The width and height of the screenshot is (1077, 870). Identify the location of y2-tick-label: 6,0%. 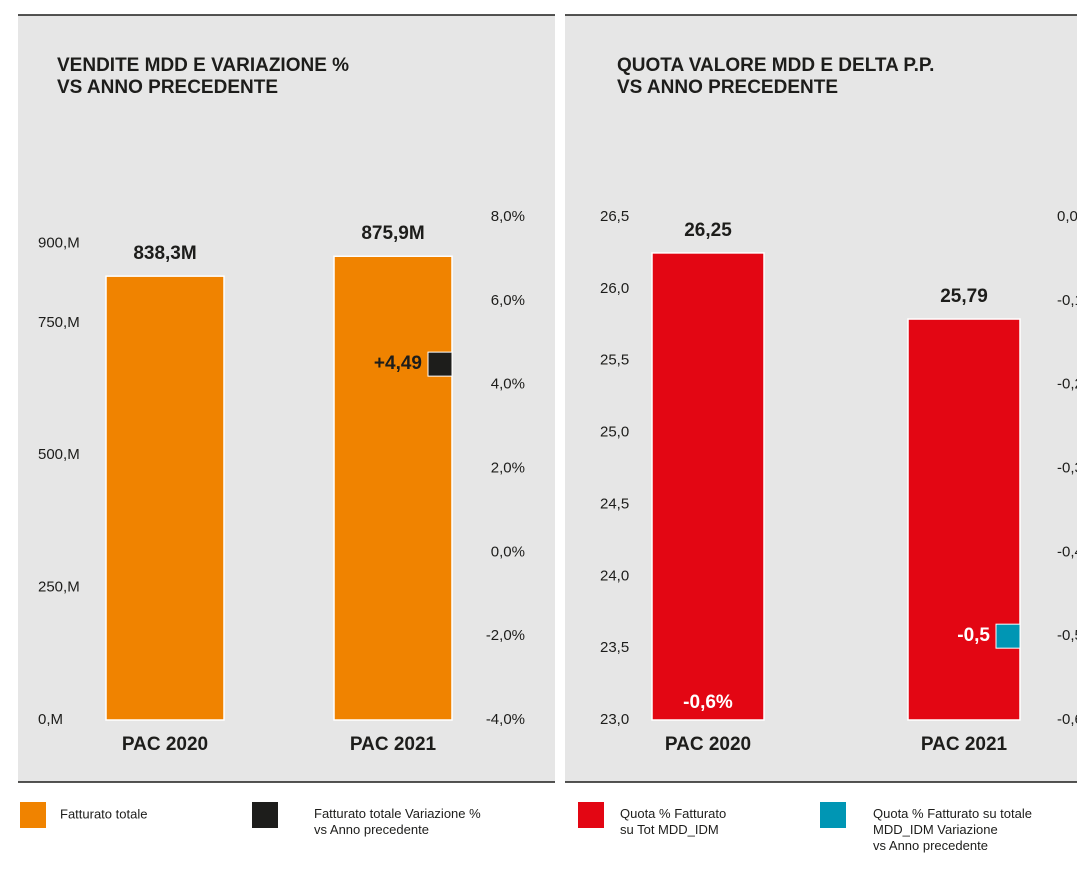
(508, 300).